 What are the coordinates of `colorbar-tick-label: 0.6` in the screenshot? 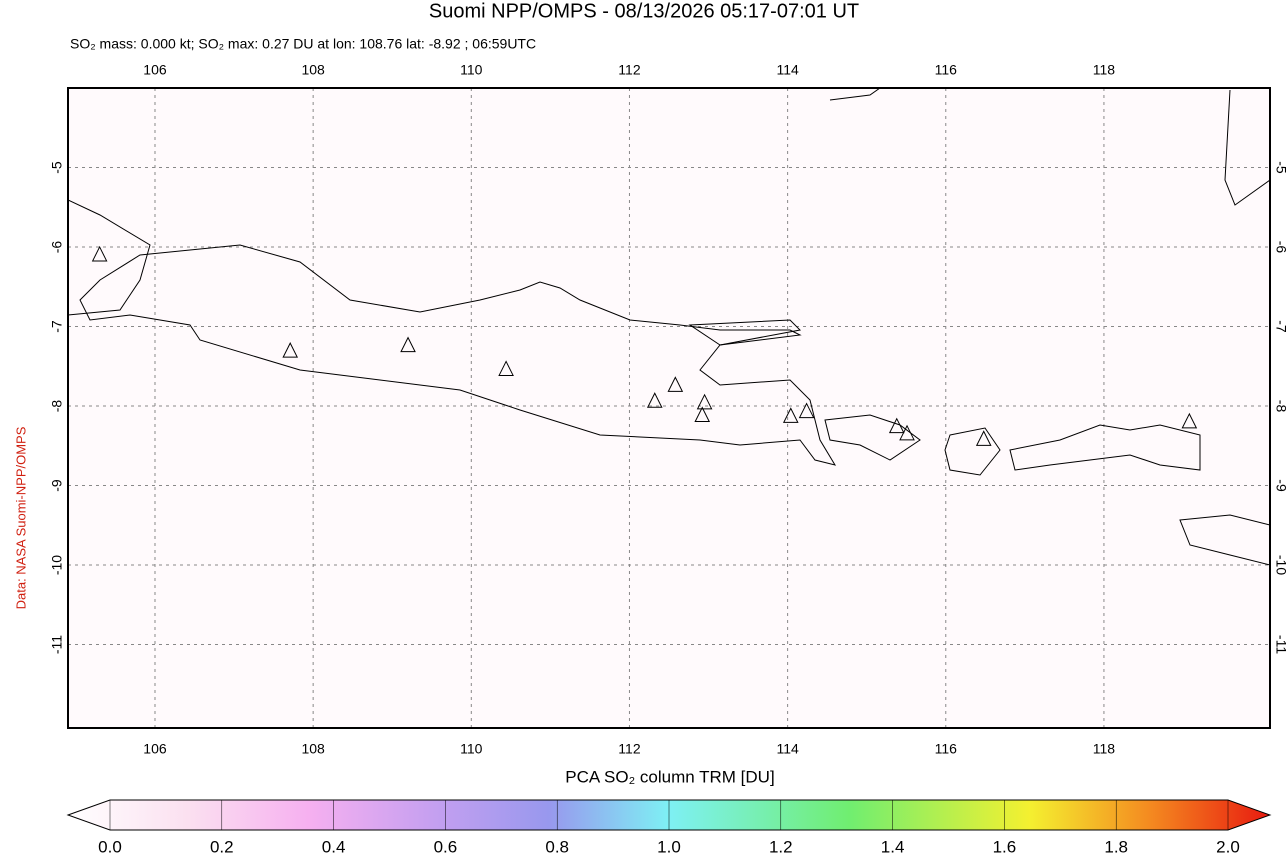 It's located at (446, 846).